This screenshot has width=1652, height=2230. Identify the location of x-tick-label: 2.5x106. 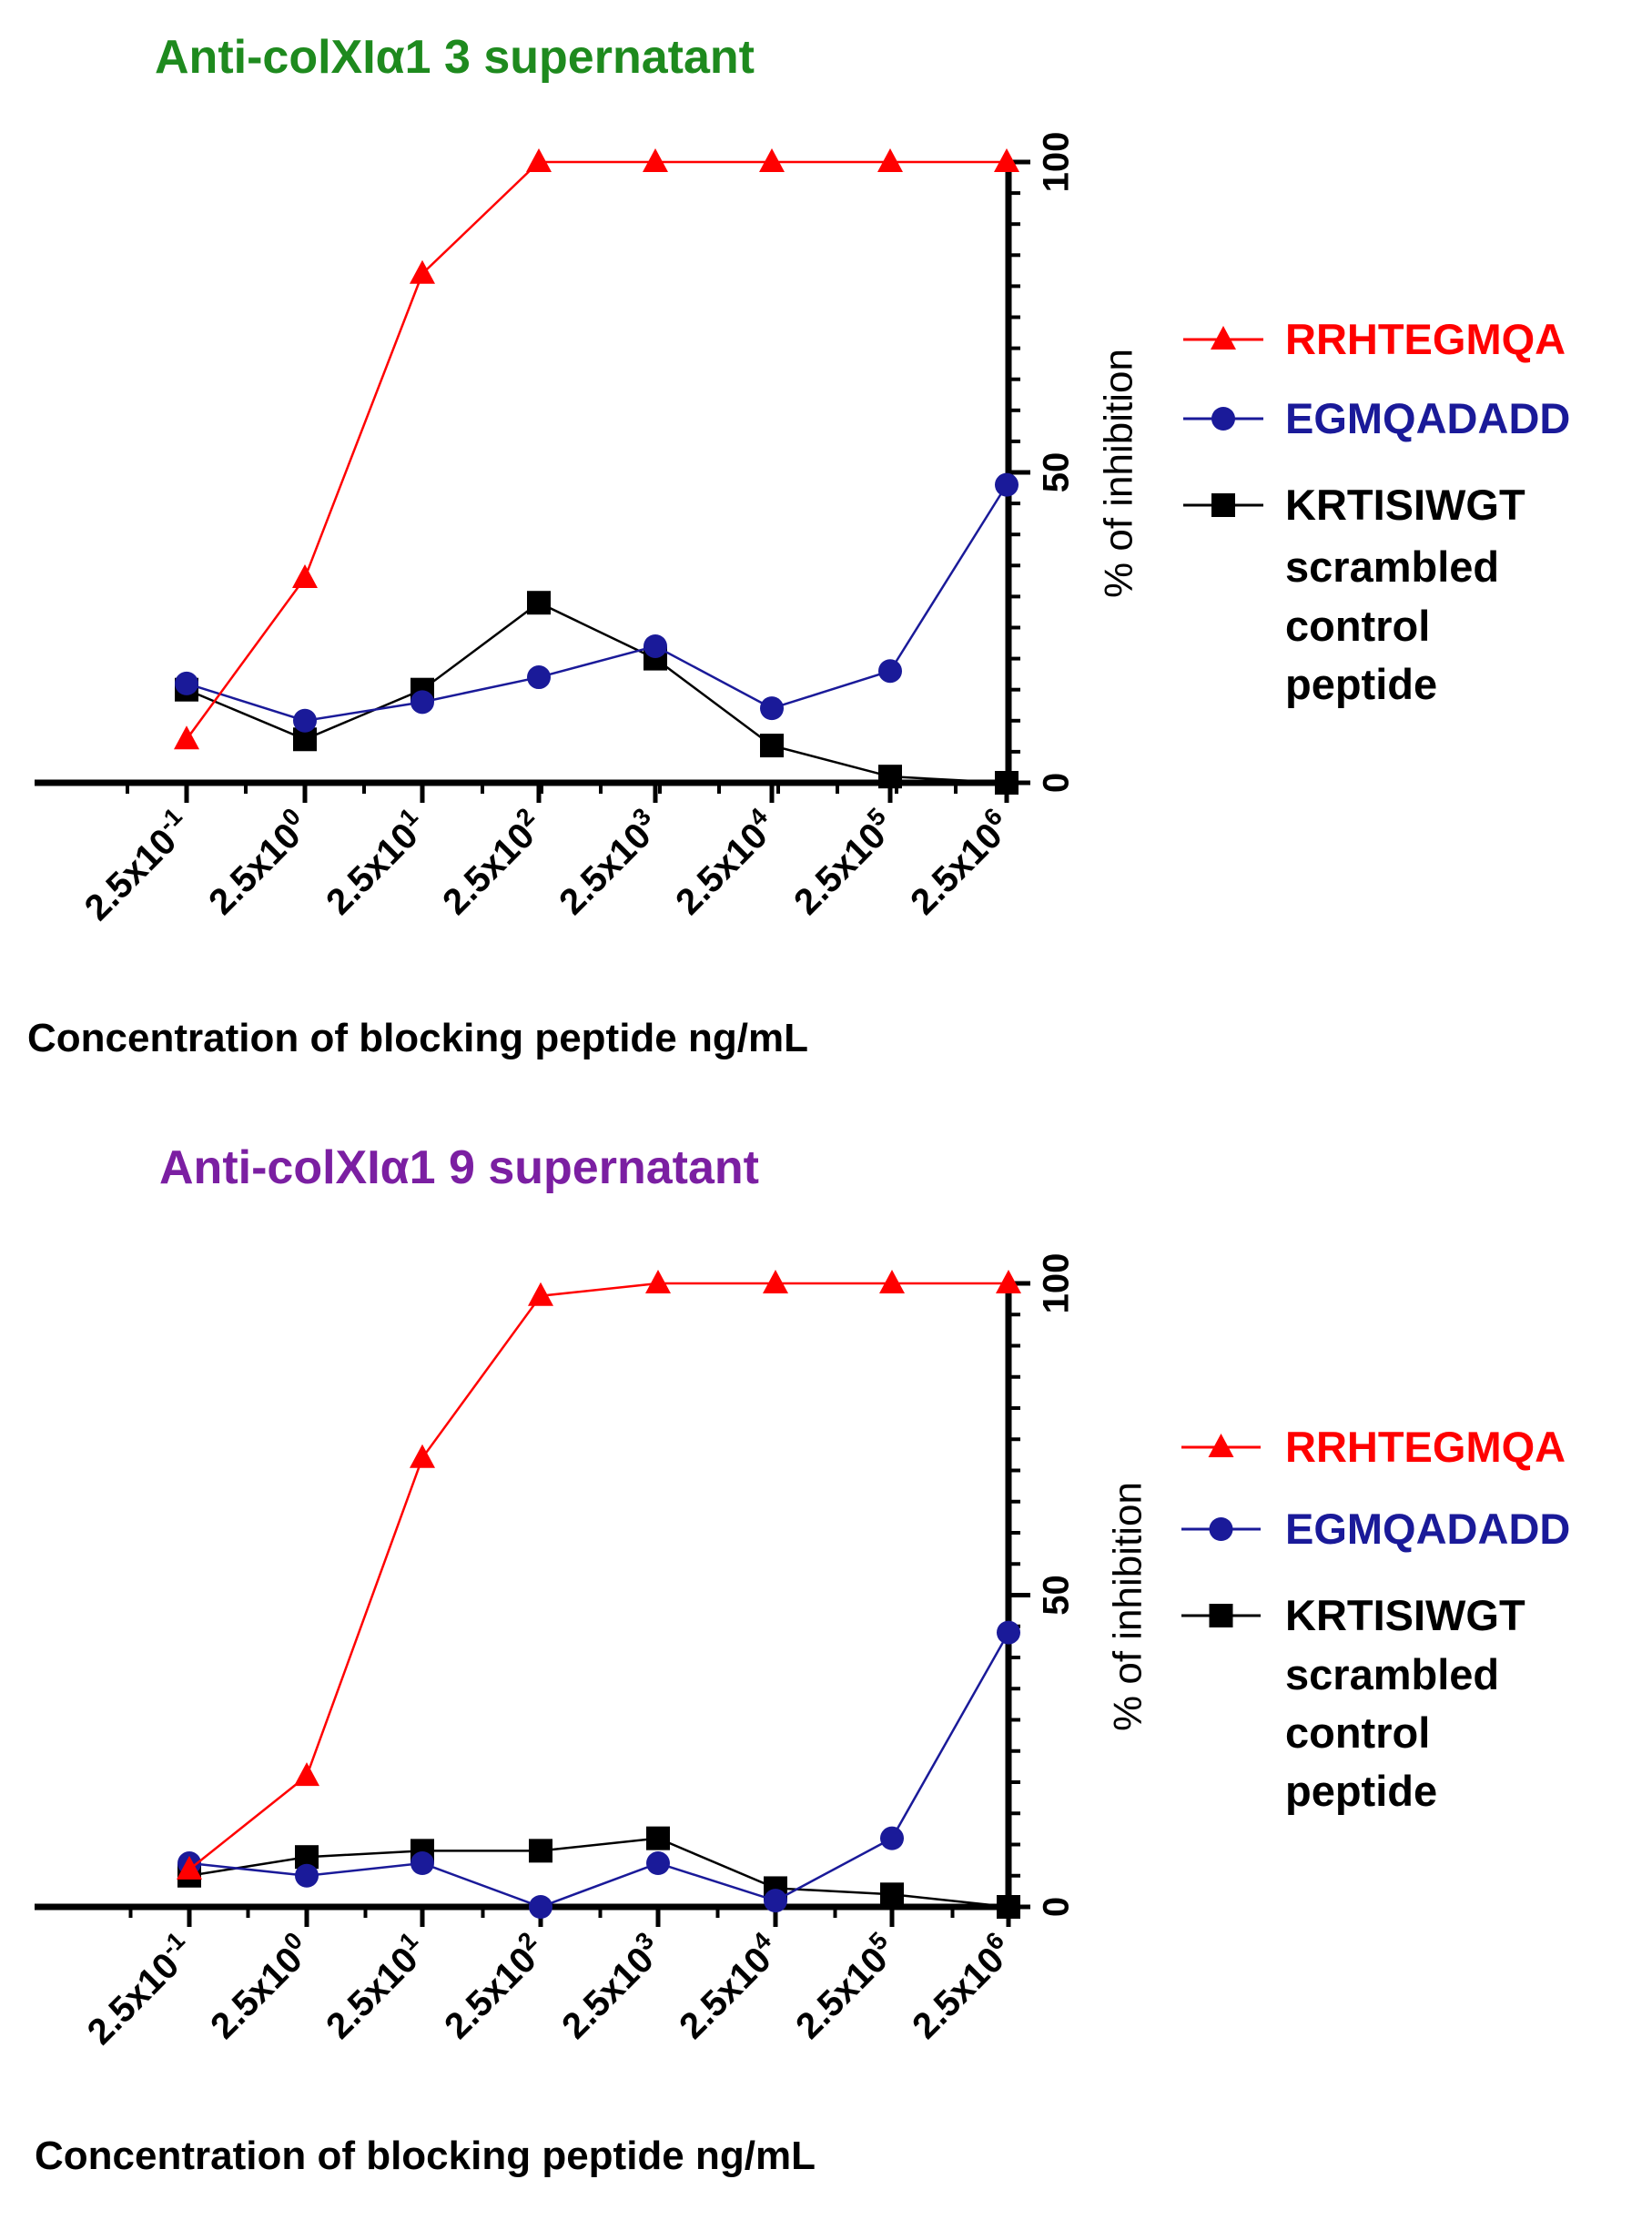
(962, 1987).